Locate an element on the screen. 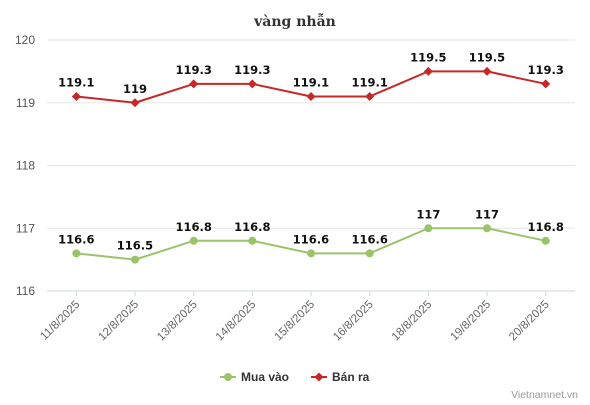  x-tick-label: 12/8/2025 is located at coordinates (118, 321).